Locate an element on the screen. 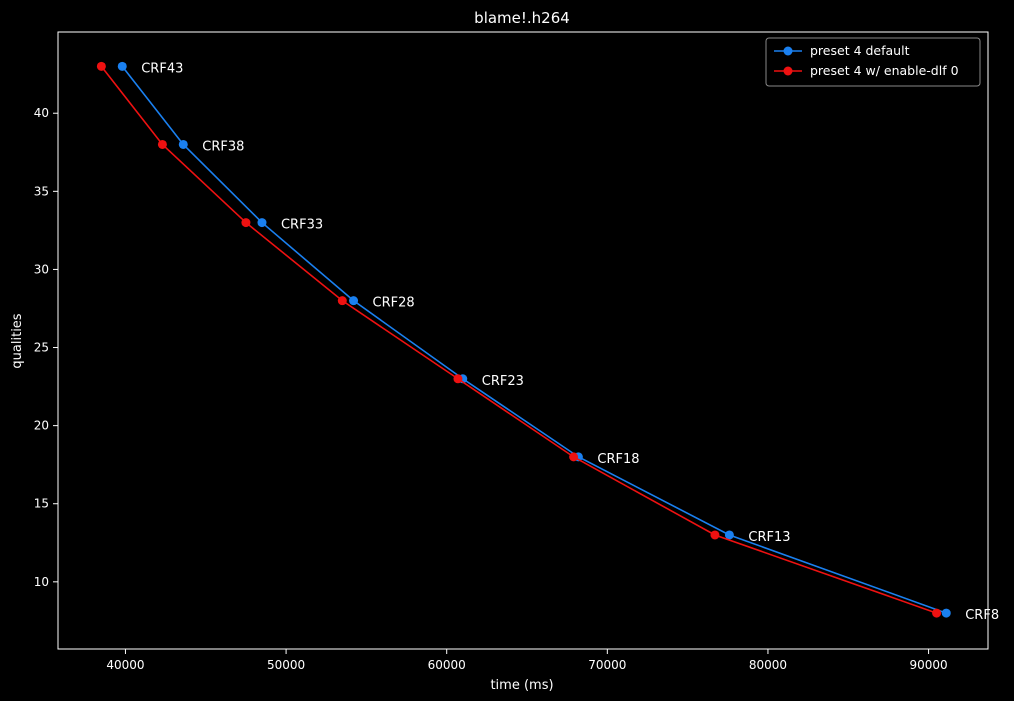 This screenshot has height=701, width=1014. legend-entry: preset 4 w/ enable-dlf 0 is located at coordinates (866, 70).